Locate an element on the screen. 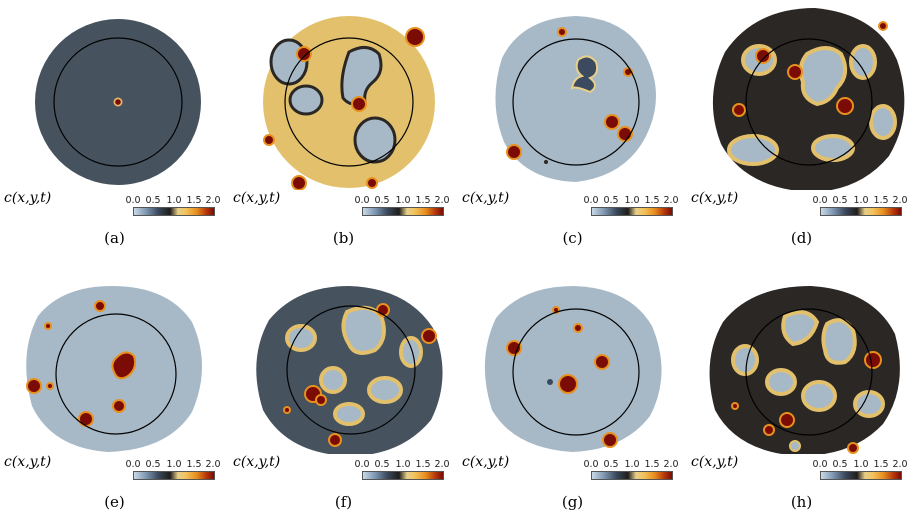  field-plot-f is located at coordinates (349, 370).